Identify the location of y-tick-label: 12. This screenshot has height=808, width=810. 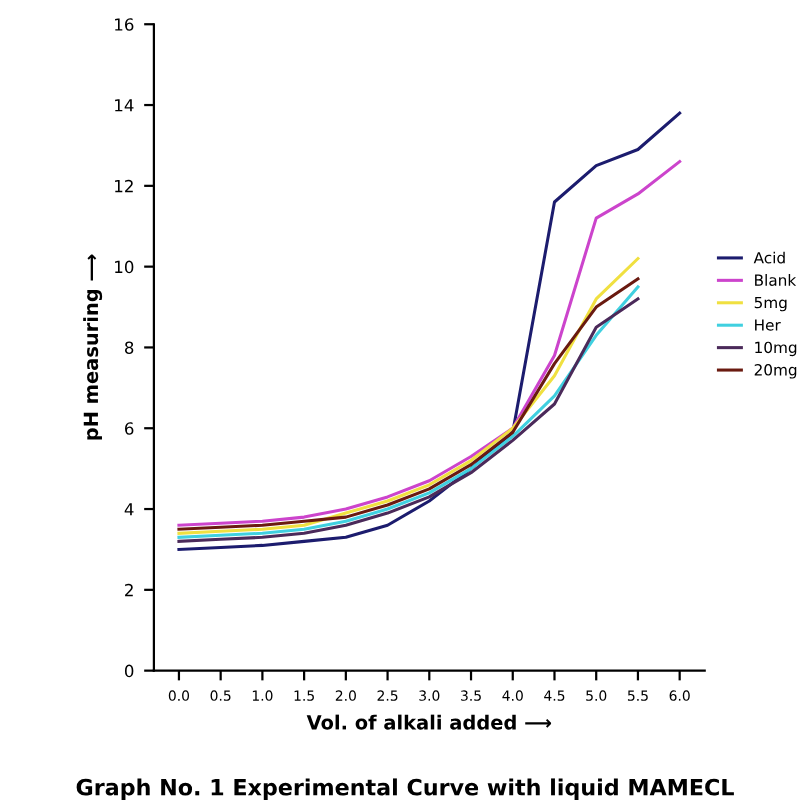
(124, 186).